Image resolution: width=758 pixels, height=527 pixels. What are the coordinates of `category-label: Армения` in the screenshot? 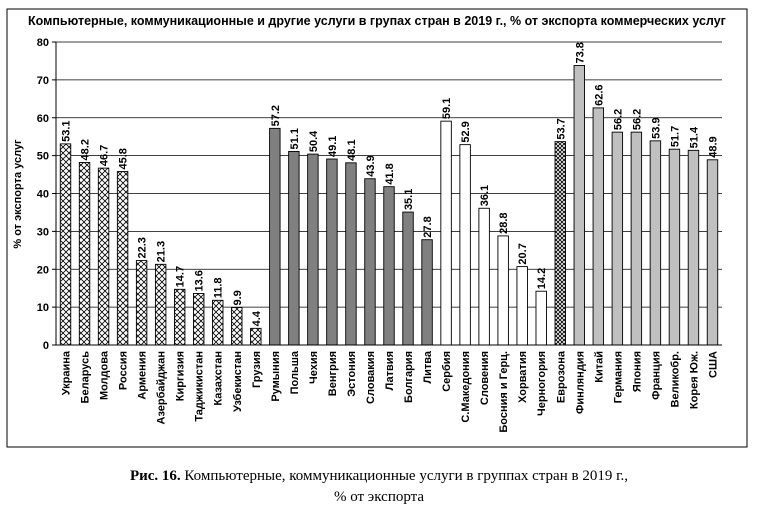 It's located at (143, 375).